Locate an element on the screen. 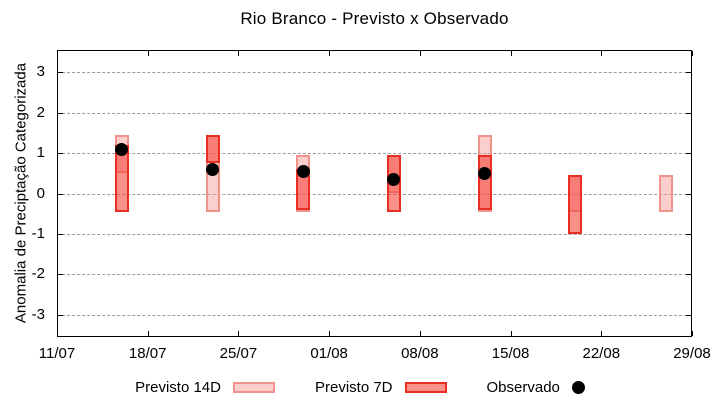  legend-label-previsto-14d: Previsto 14D is located at coordinates (178, 387).